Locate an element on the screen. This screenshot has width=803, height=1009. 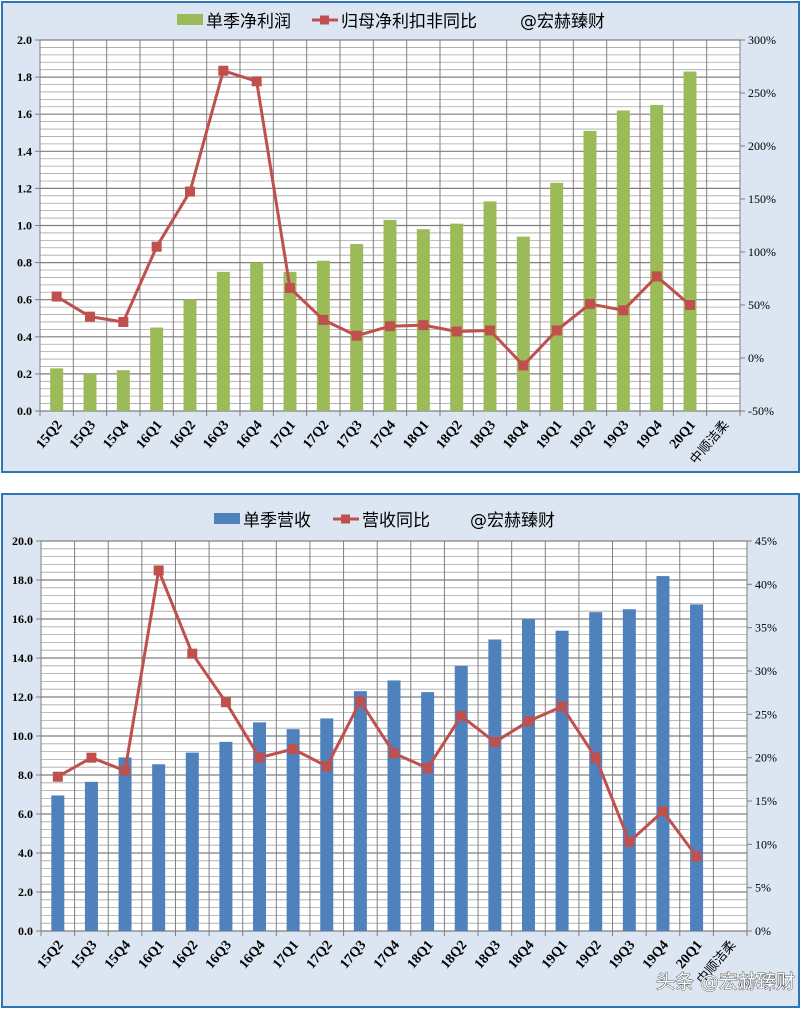
watermark: 头条 @宏赫臻财 is located at coordinates (725, 982).